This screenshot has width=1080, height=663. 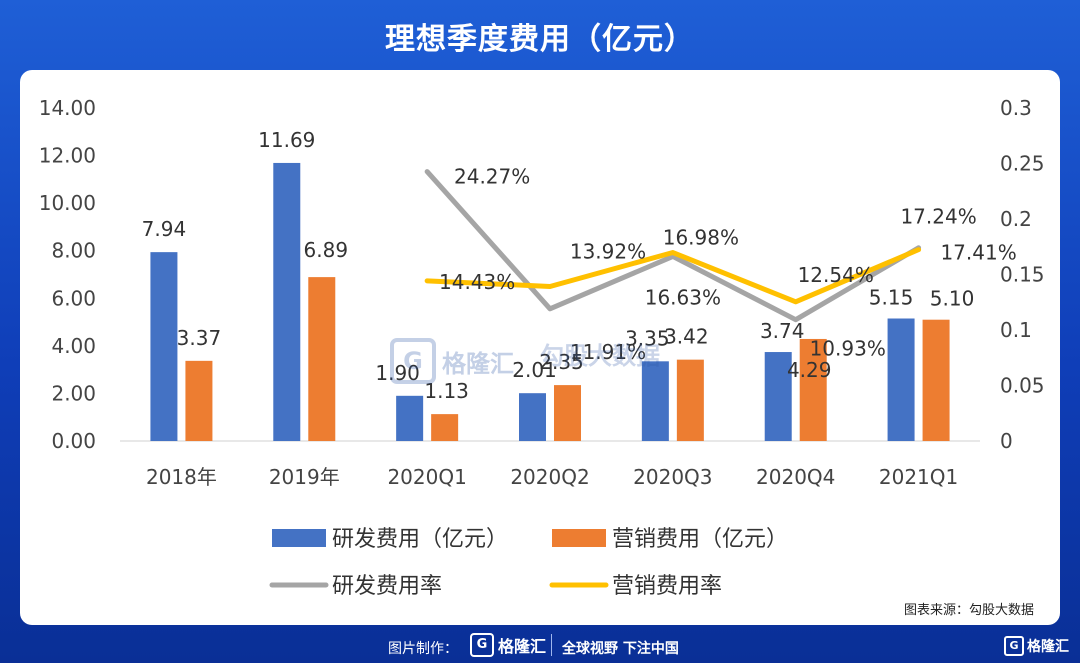 What do you see at coordinates (199, 338) in the screenshot?
I see `bar-data-label: 3.37` at bounding box center [199, 338].